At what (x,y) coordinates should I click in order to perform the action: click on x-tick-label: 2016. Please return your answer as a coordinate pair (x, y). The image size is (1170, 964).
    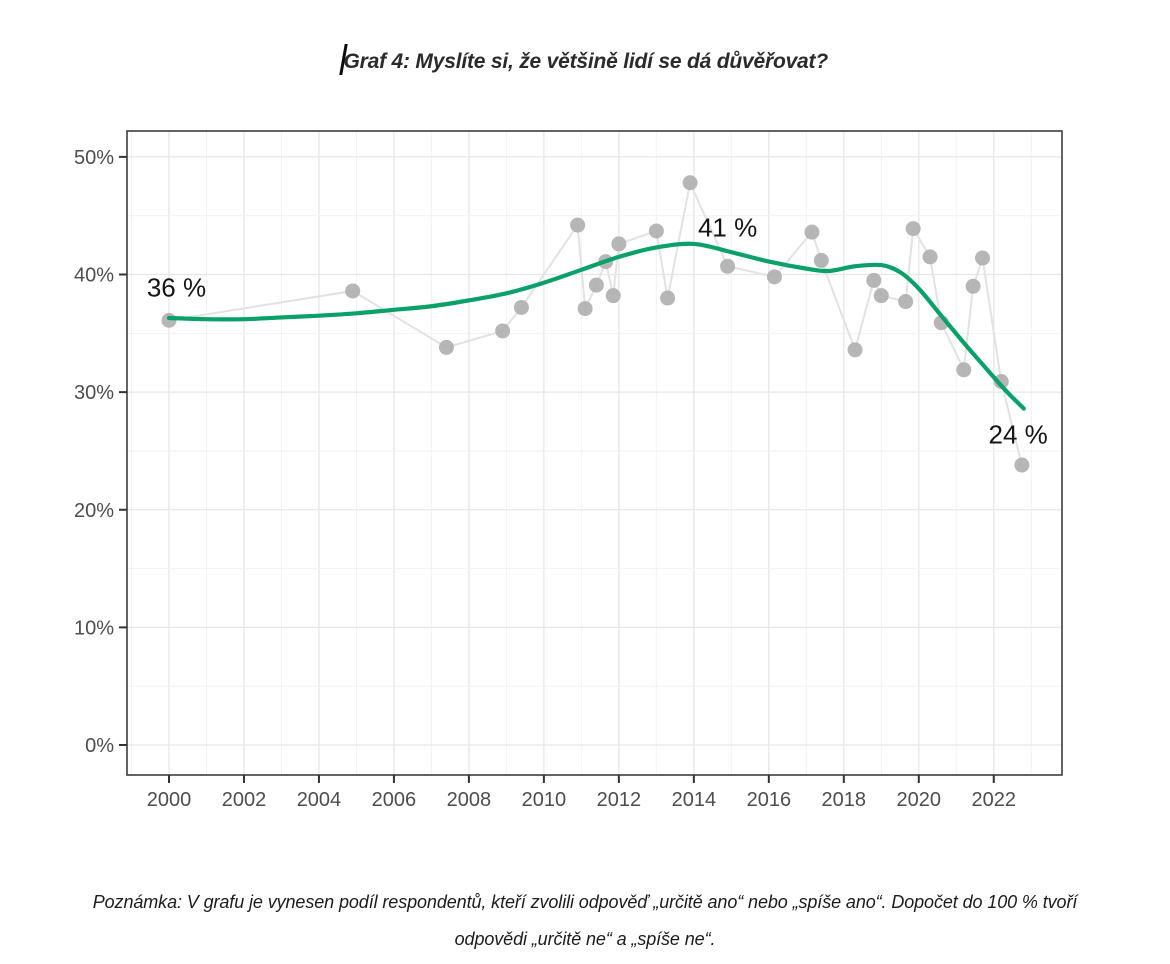
    Looking at the image, I should click on (769, 800).